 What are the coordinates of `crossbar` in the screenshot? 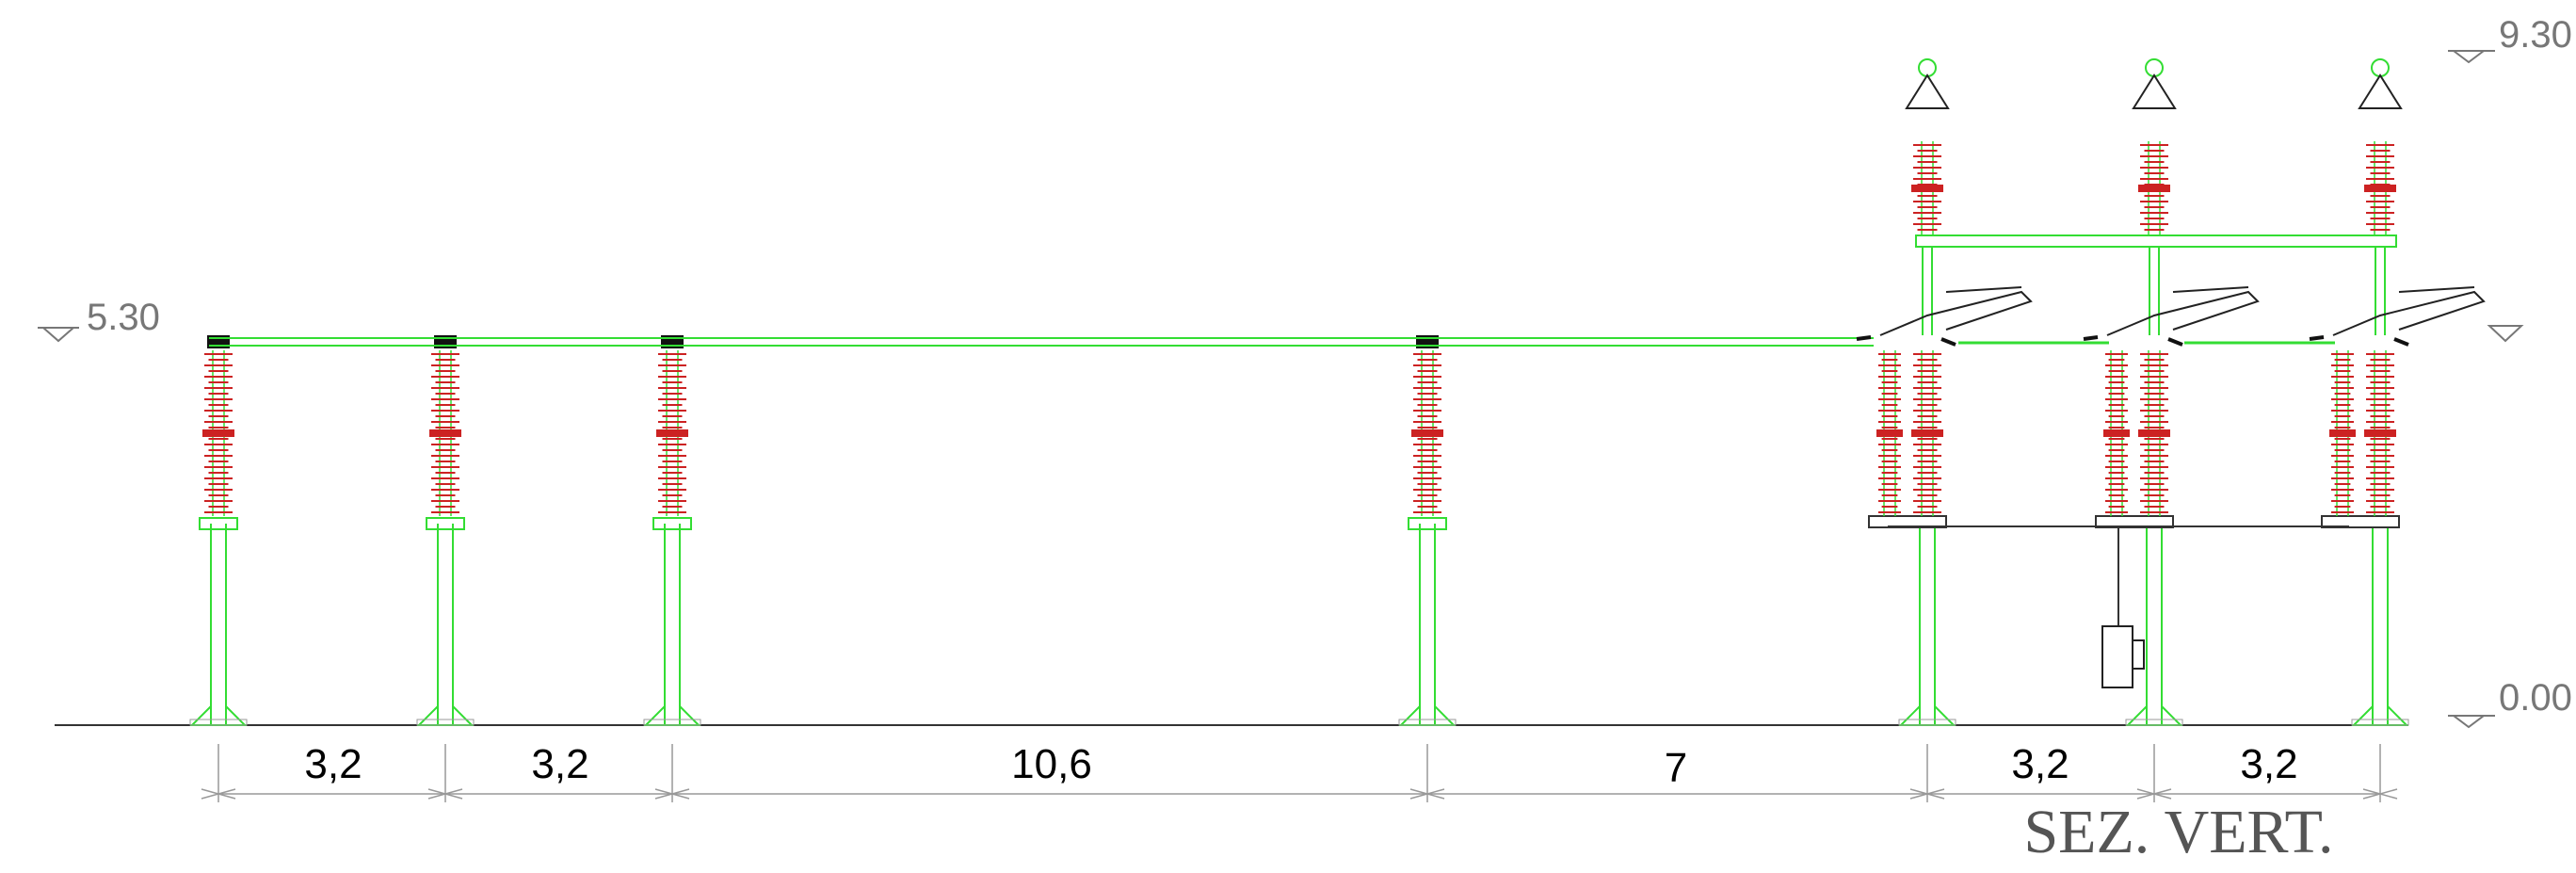 It's located at (2156, 241).